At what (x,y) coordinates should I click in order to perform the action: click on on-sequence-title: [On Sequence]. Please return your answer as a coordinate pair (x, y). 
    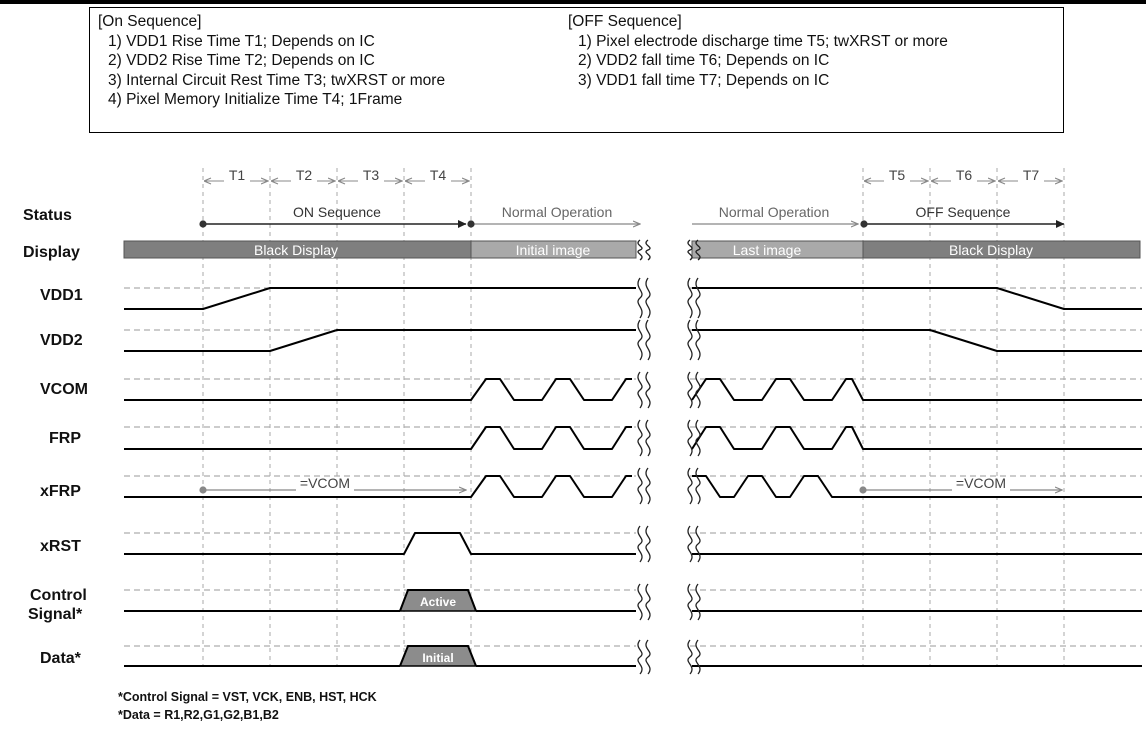
    Looking at the image, I should click on (150, 21).